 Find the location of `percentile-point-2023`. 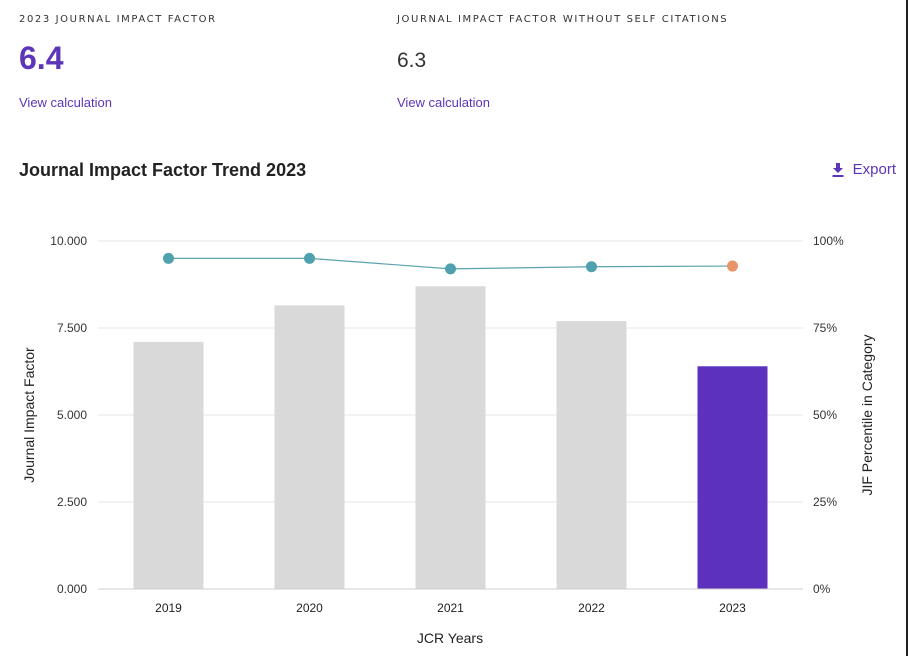

percentile-point-2023 is located at coordinates (732, 266).